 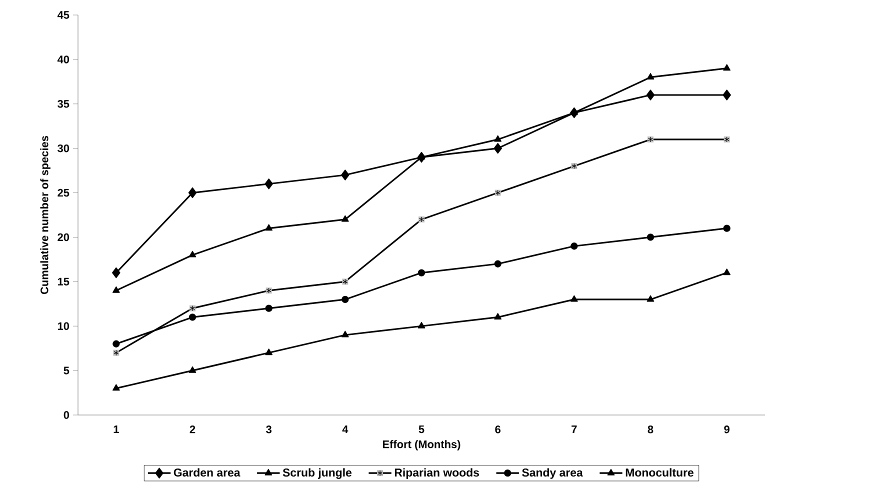 I want to click on legend-label: Riparian woods, so click(x=437, y=473).